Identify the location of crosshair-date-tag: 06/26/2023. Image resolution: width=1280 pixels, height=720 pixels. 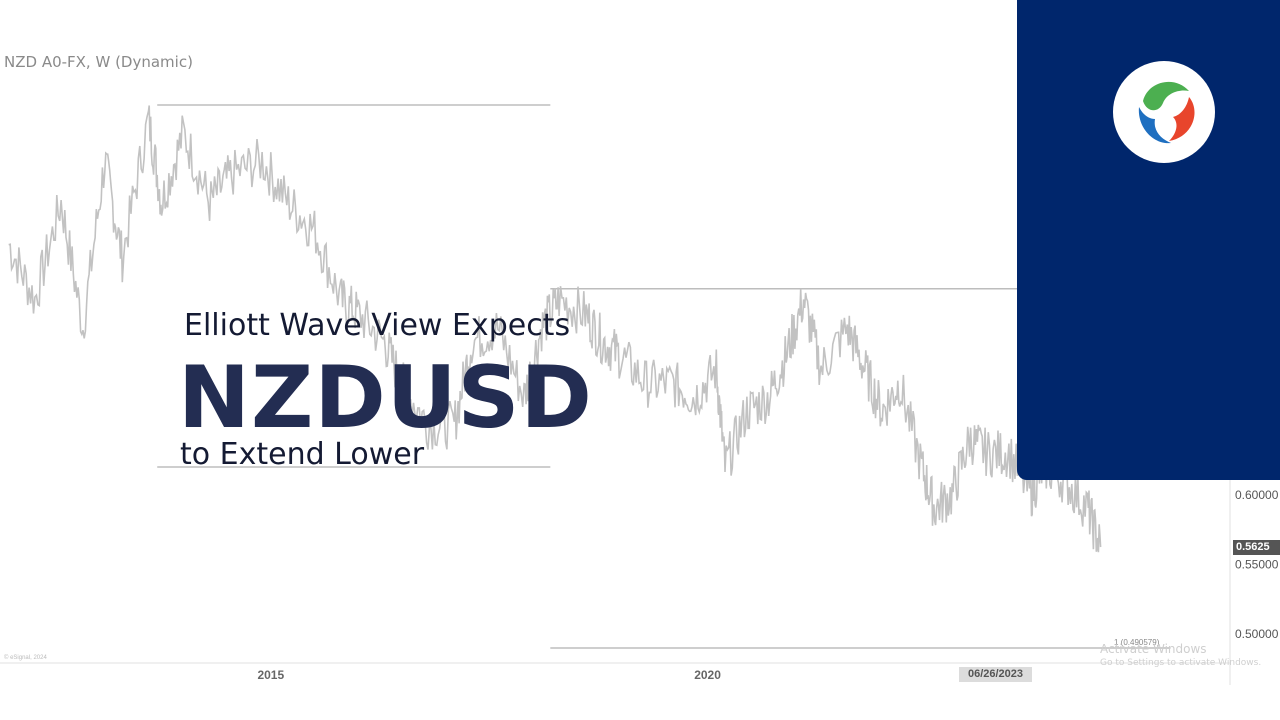
(995, 674).